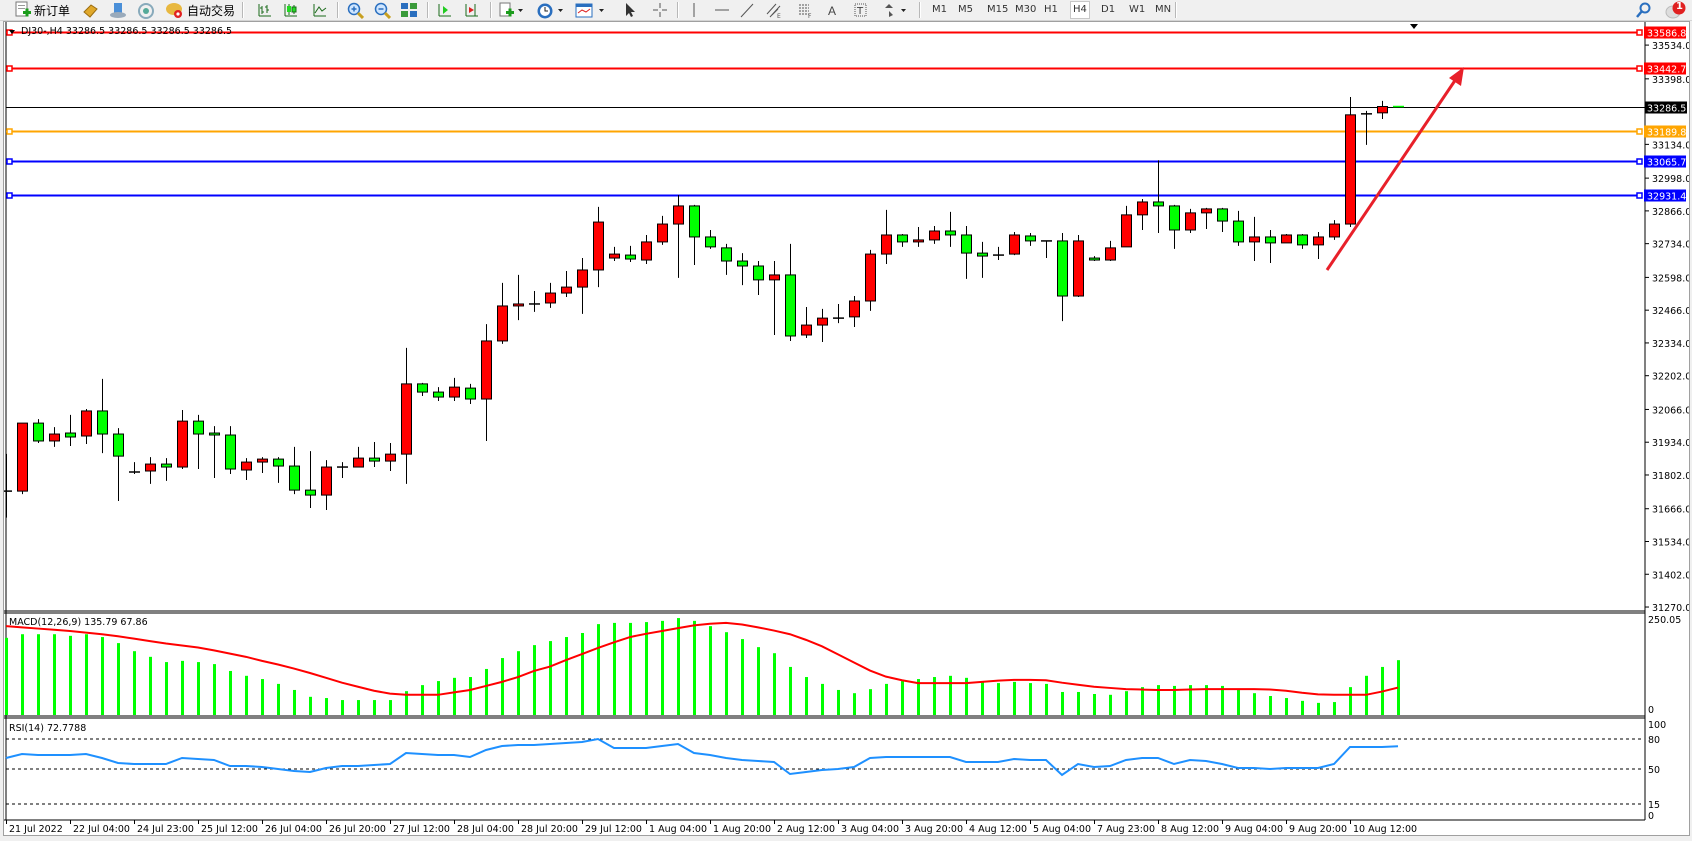  I want to click on time-label: 27 Jul 12:00, so click(421, 829).